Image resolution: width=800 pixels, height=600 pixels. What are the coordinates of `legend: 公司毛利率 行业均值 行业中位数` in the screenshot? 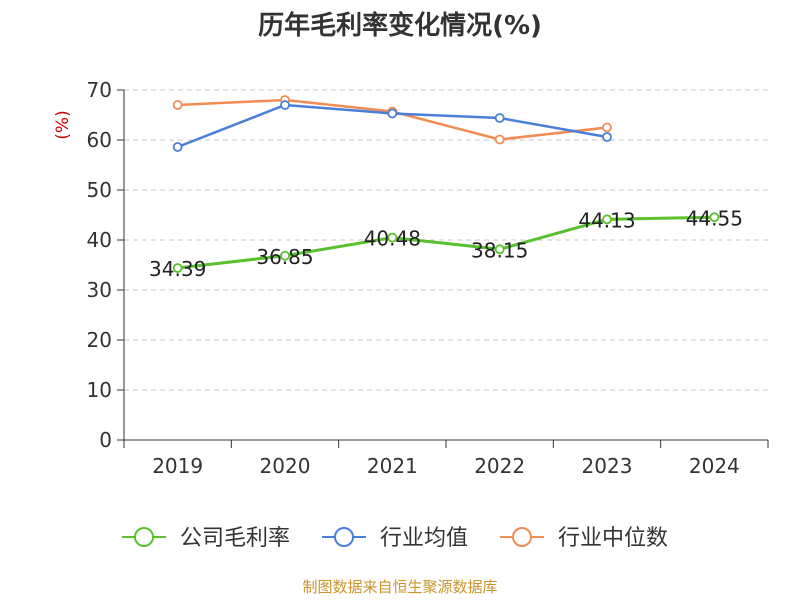 It's located at (395, 538).